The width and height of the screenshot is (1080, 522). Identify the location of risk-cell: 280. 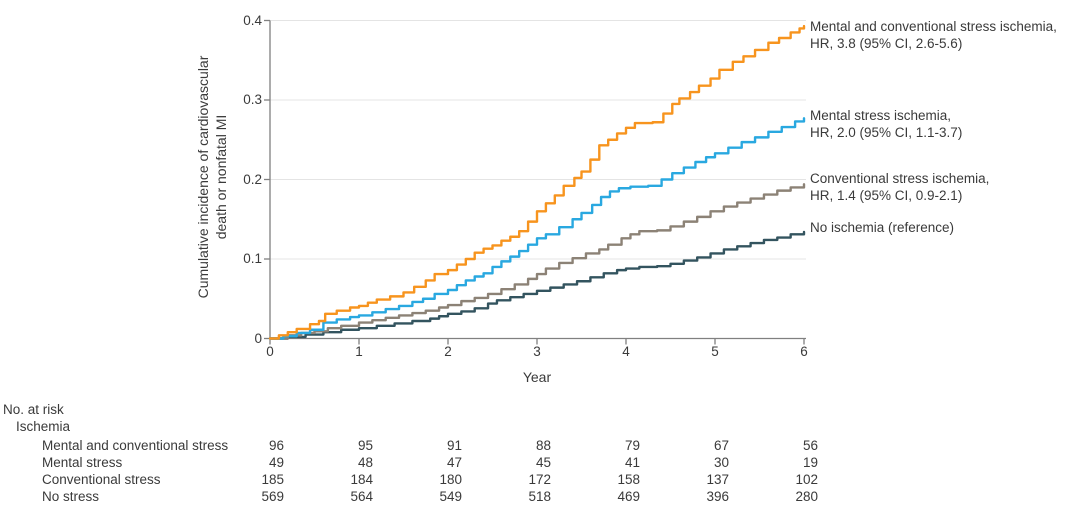
(806, 496).